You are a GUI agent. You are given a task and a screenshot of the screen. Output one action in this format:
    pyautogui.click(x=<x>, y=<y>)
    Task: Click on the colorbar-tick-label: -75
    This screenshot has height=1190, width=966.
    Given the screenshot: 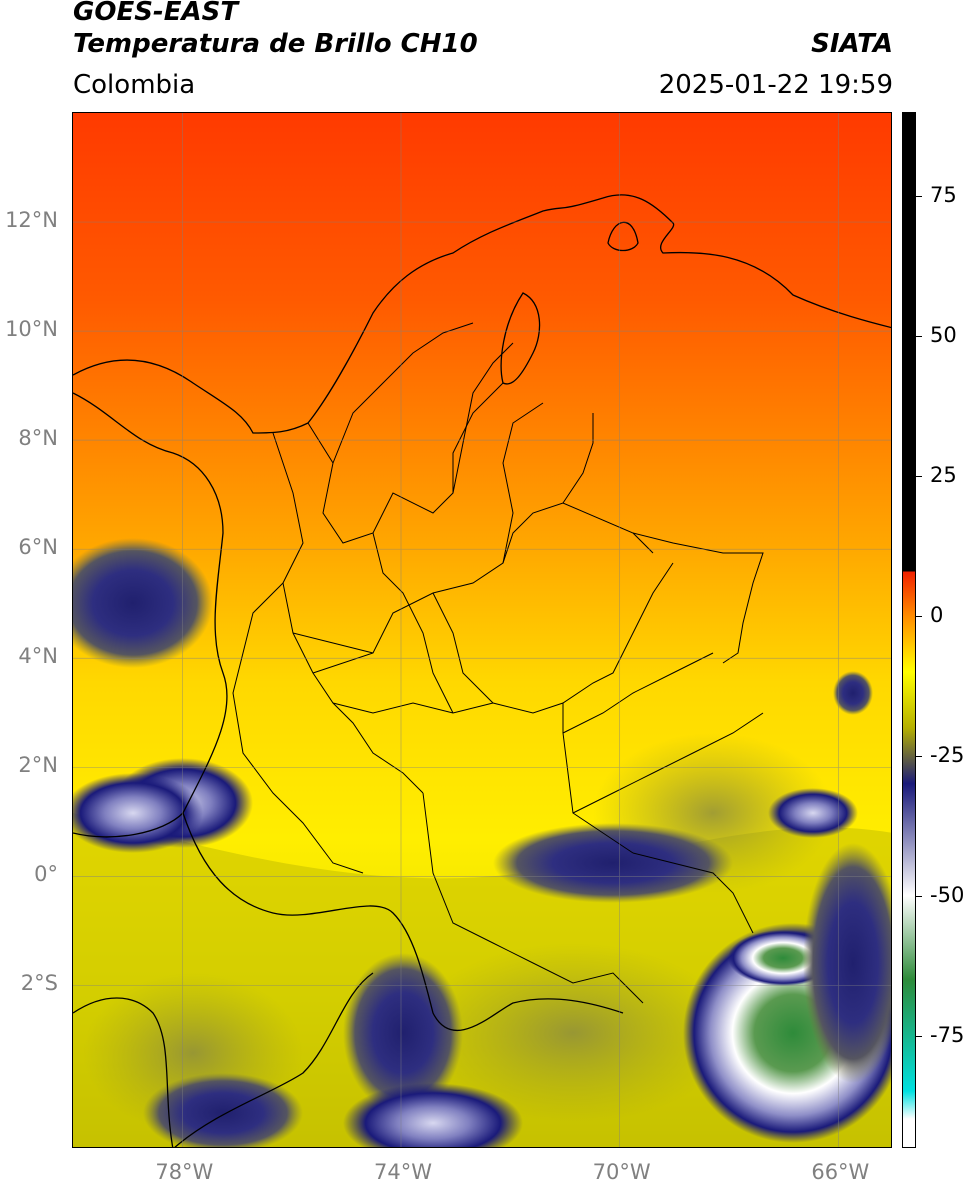 What is the action you would take?
    pyautogui.click(x=947, y=1035)
    